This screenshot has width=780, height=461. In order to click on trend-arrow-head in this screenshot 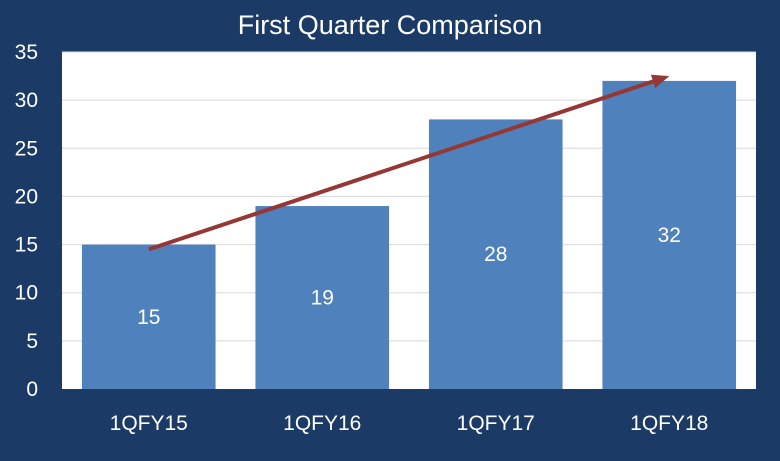, I will do `click(660, 81)`.